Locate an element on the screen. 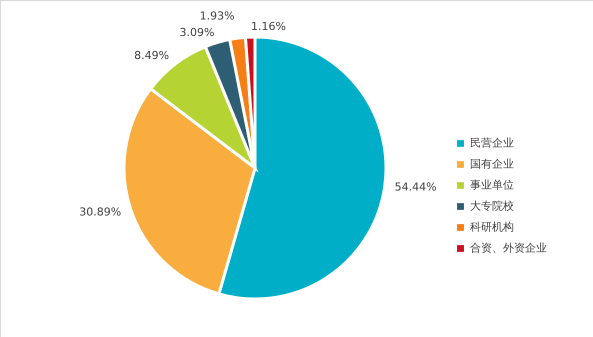 Image resolution: width=593 pixels, height=337 pixels. legend-label: 科研机构 is located at coordinates (492, 227).